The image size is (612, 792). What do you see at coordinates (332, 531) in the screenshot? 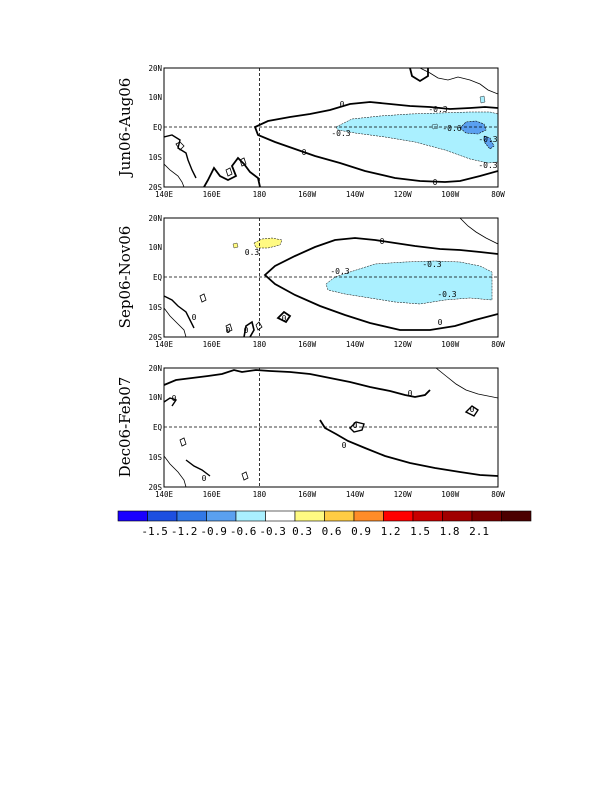
I see `colorbar-tick-label: 0.6` at bounding box center [332, 531].